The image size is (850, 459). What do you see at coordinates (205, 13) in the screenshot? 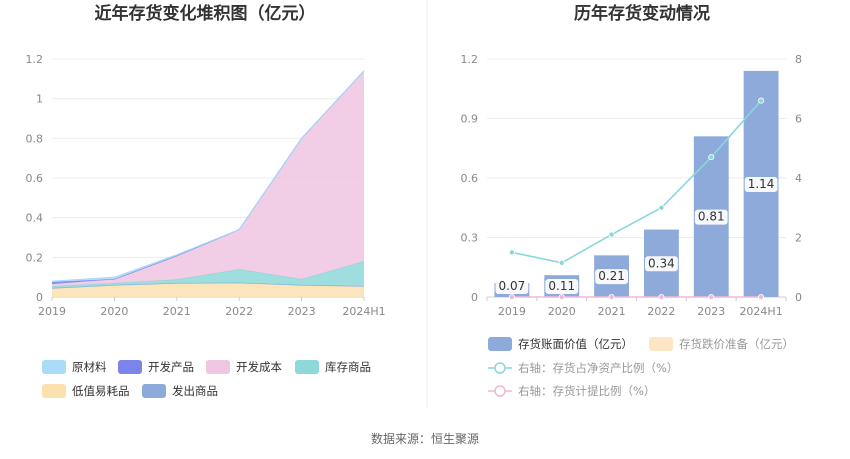
I see `left-chart-title: 近年存货变化堆积图（亿元）` at bounding box center [205, 13].